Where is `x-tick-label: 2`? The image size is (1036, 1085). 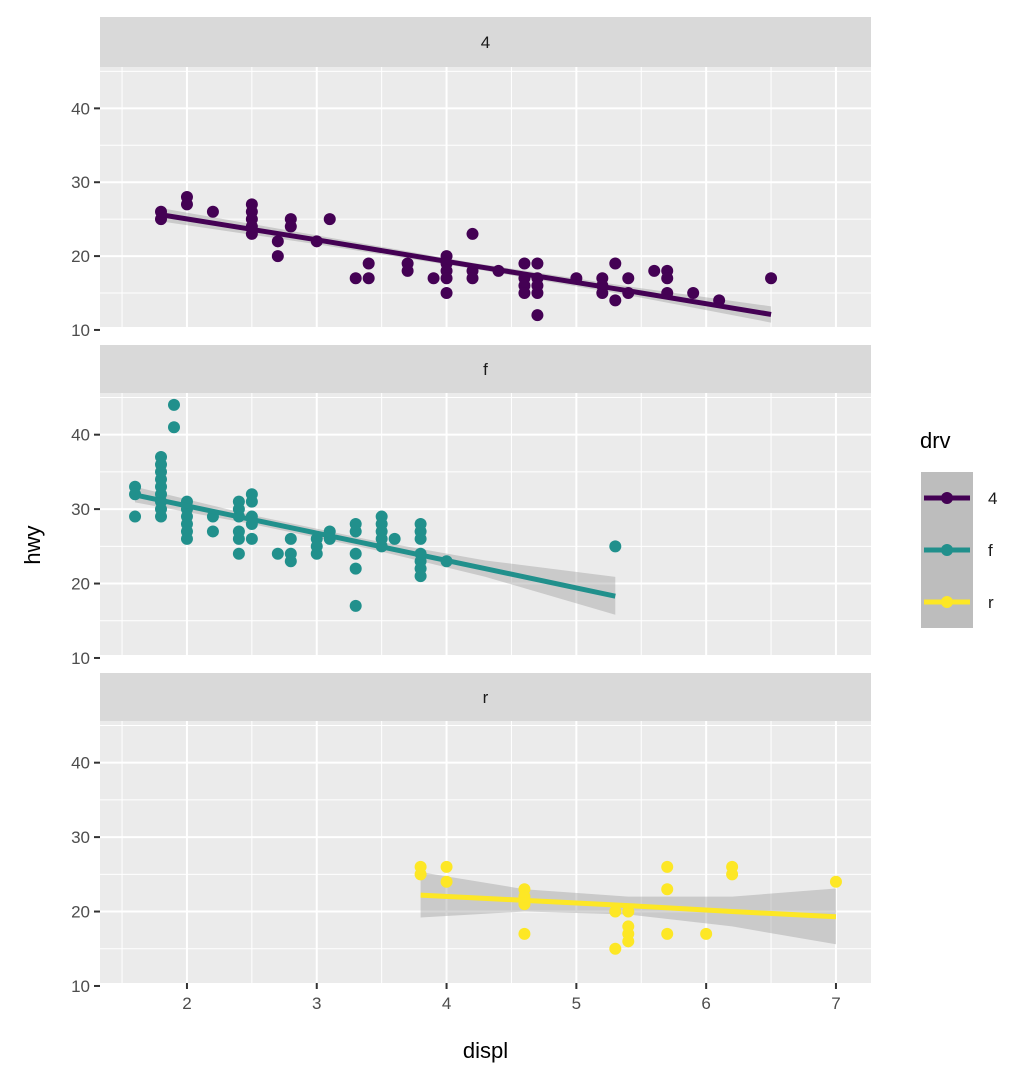 x-tick-label: 2 is located at coordinates (186, 1003).